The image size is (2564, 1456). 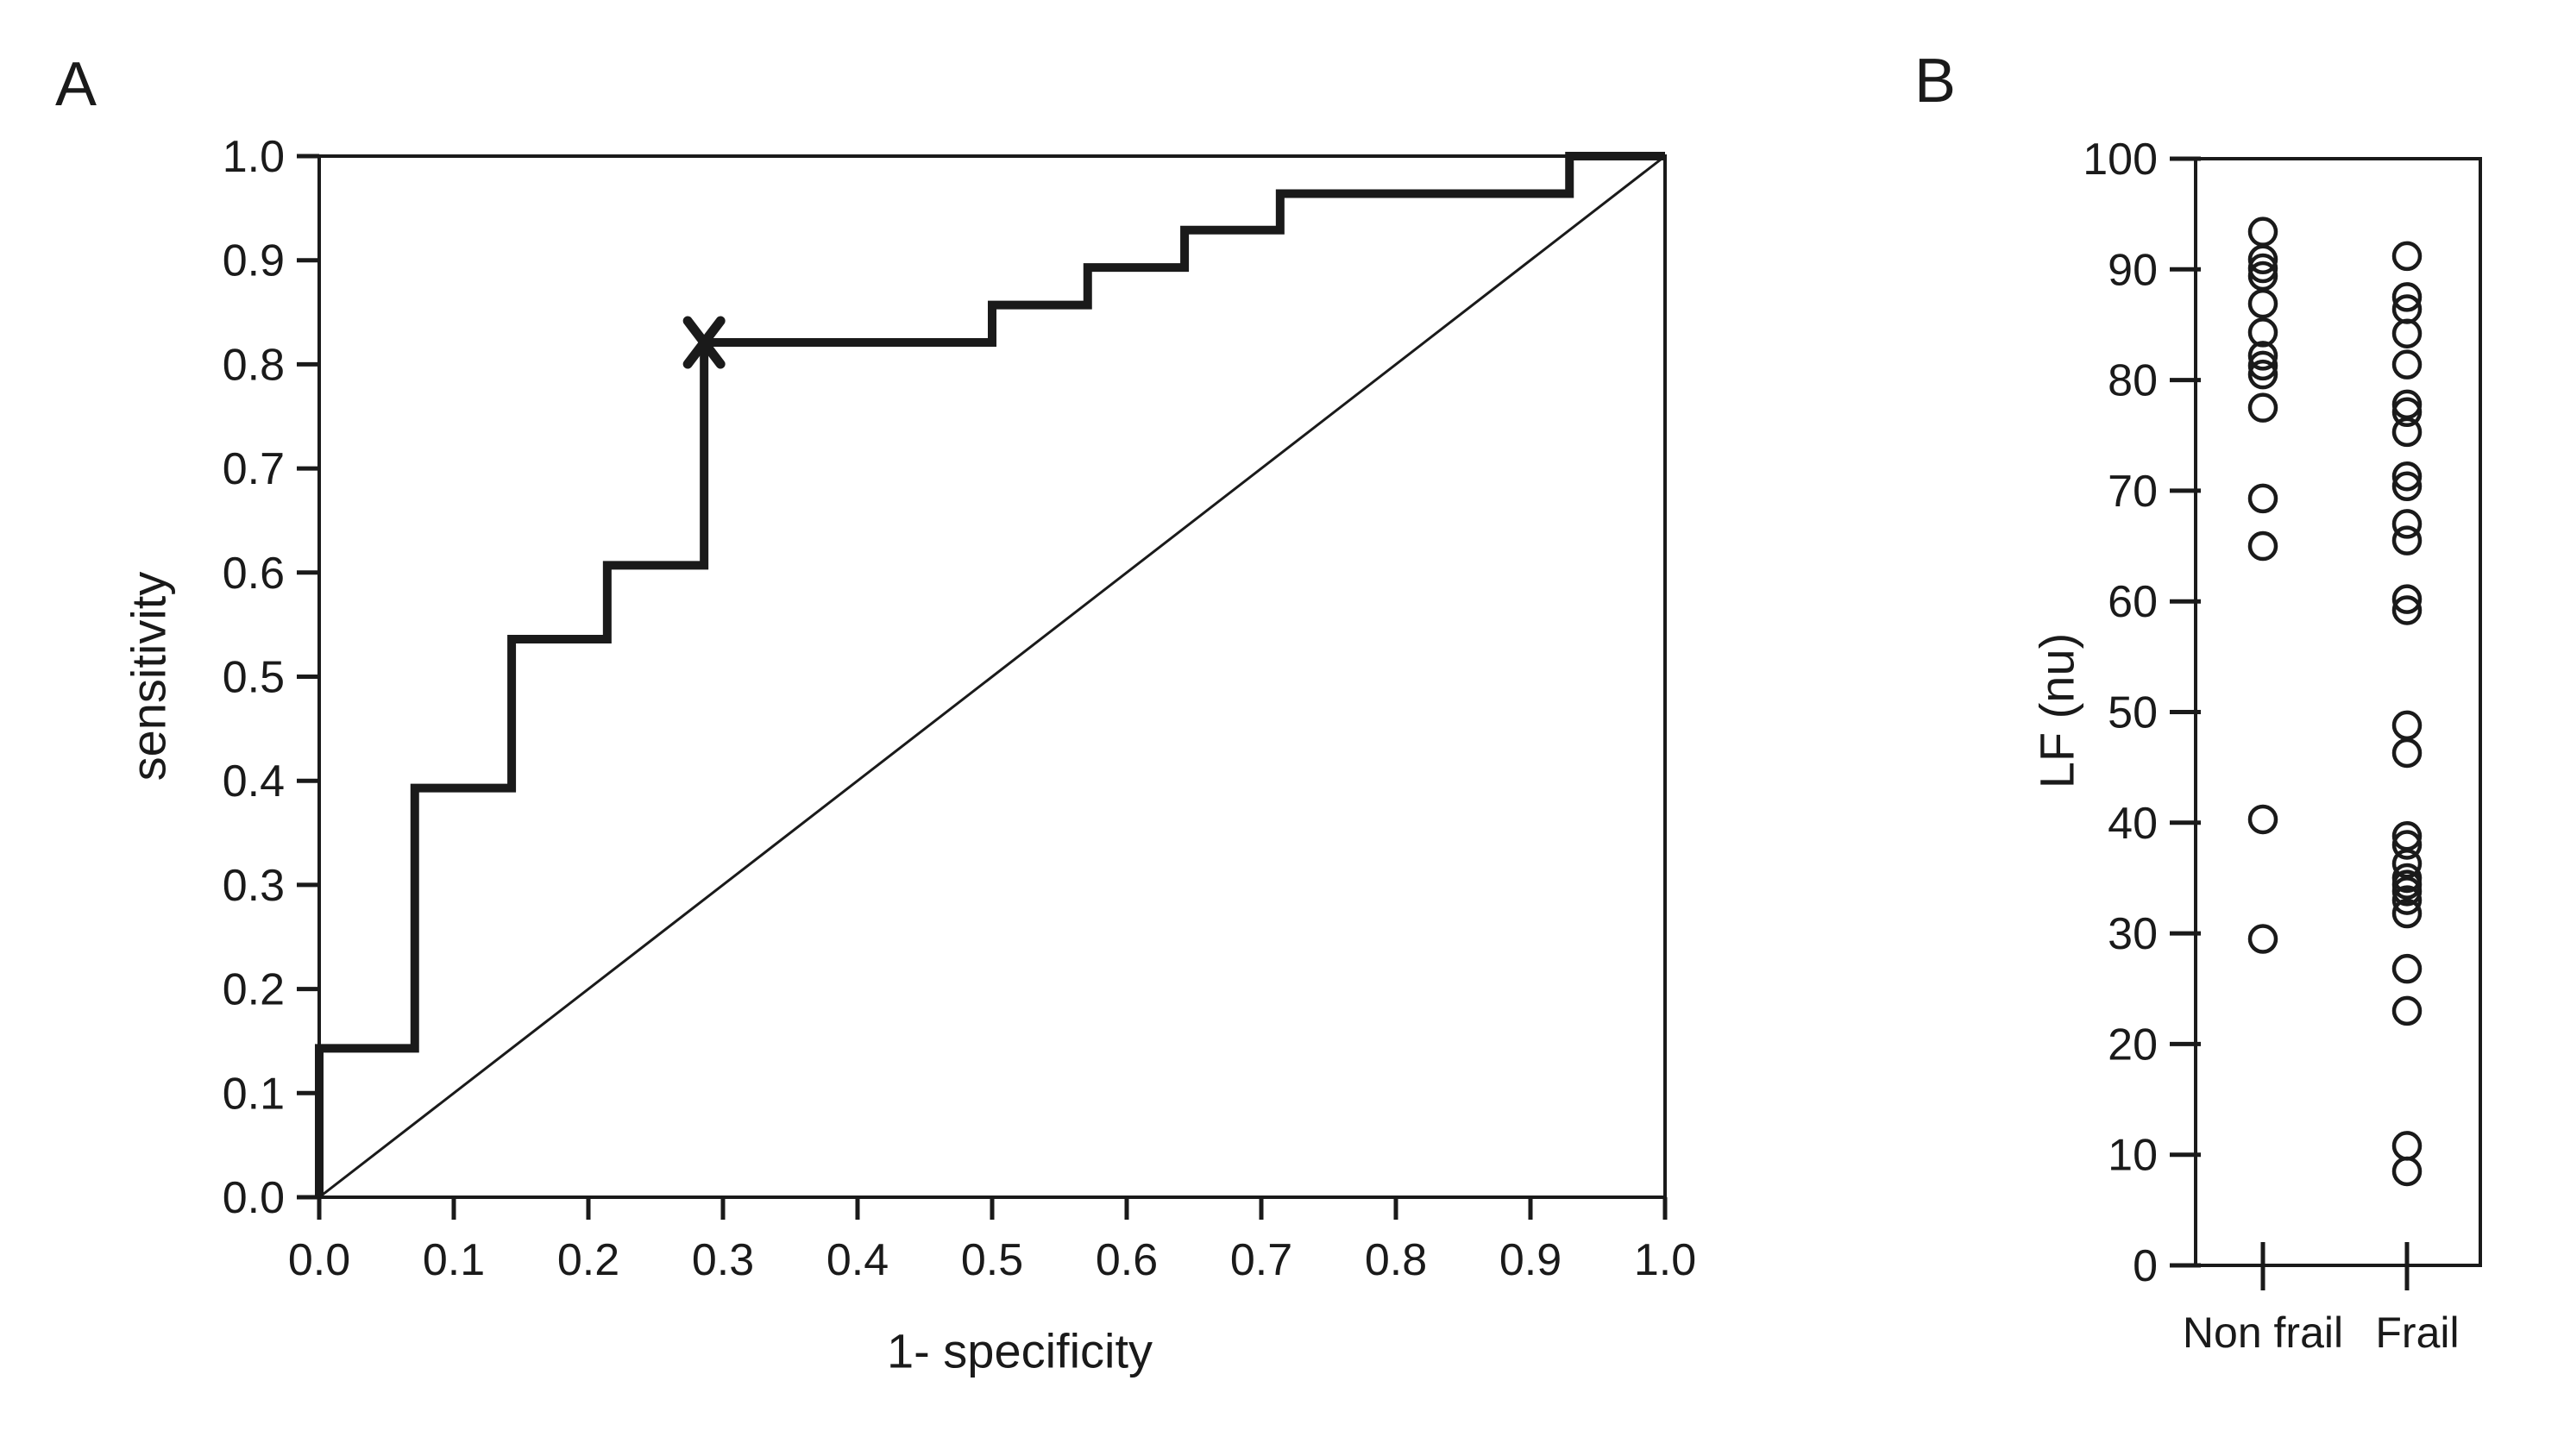 What do you see at coordinates (1019, 1351) in the screenshot?
I see `panel-a-x-axis-title: 1- specificity` at bounding box center [1019, 1351].